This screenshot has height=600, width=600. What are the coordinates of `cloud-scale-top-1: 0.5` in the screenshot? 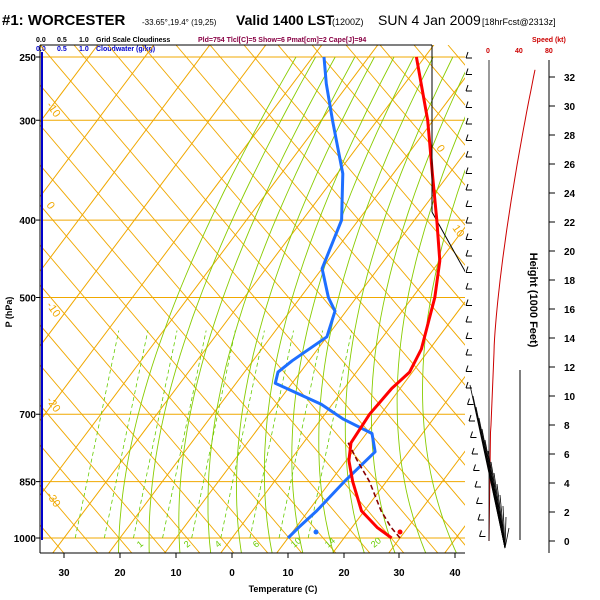 It's located at (62, 40).